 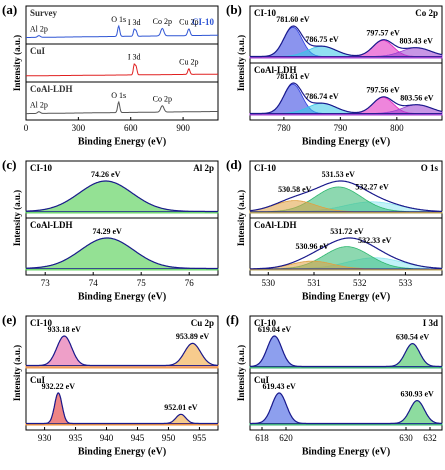 What do you see at coordinates (203, 22) in the screenshot?
I see `subplot-tag: CI-10` at bounding box center [203, 22].